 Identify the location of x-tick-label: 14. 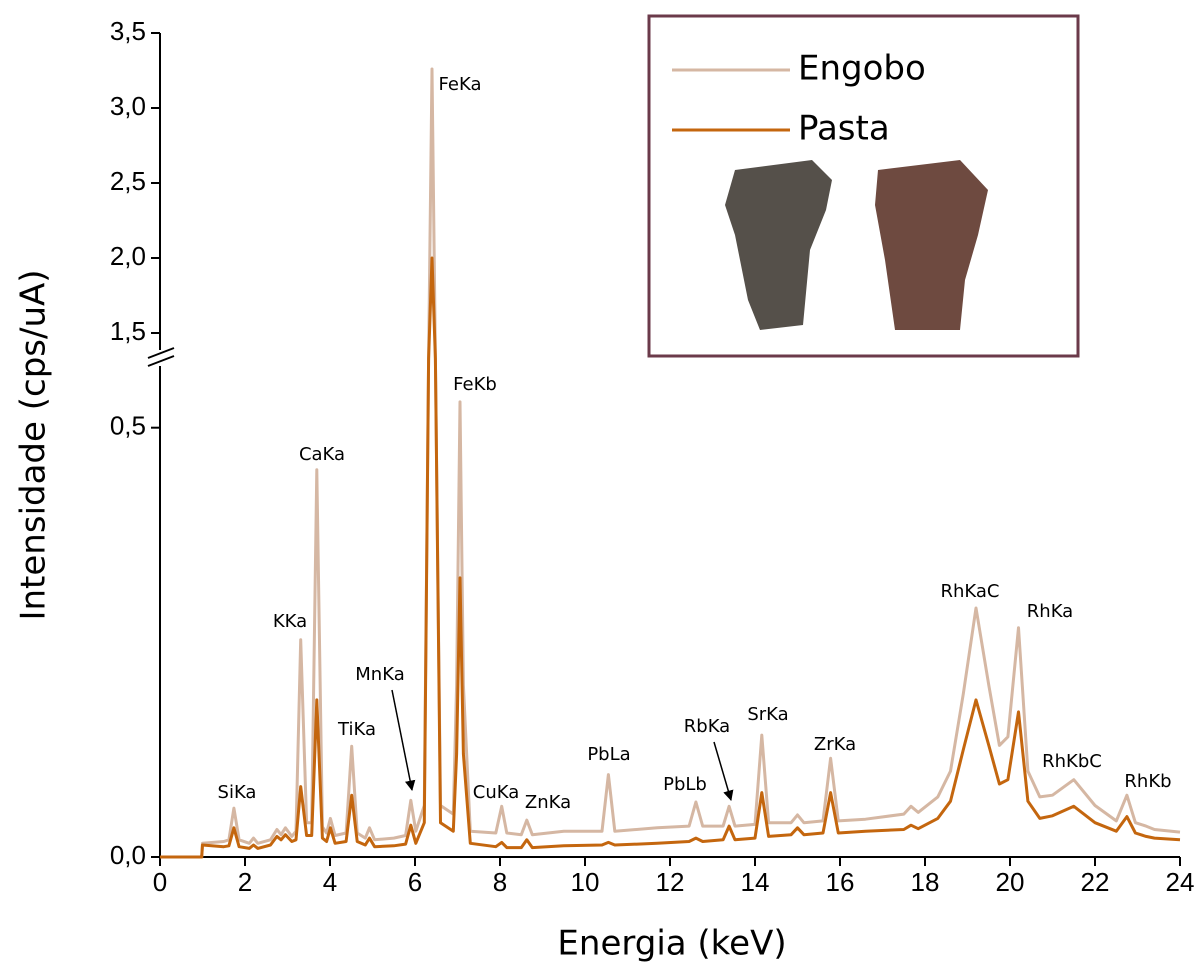
(755, 882).